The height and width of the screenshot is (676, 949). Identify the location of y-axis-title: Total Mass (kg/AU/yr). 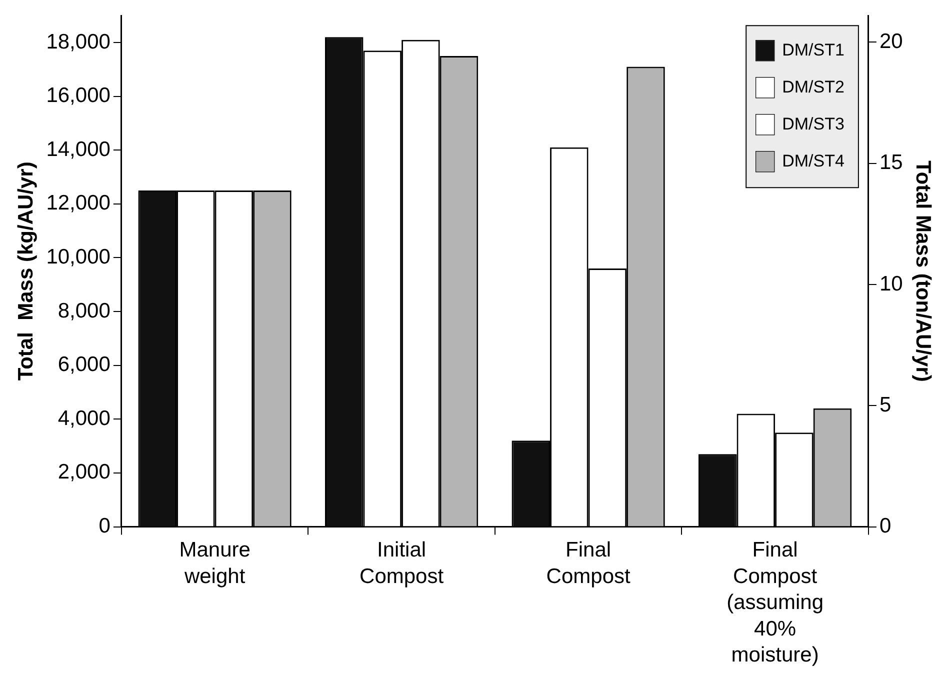
(26, 271).